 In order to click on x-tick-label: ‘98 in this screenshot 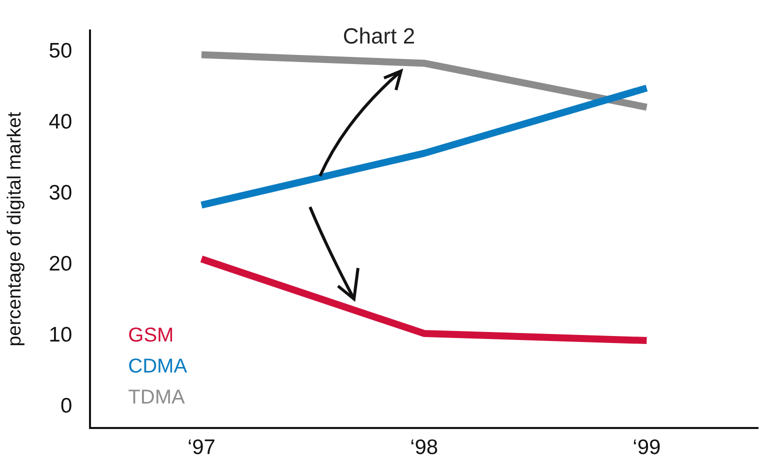, I will do `click(424, 448)`.